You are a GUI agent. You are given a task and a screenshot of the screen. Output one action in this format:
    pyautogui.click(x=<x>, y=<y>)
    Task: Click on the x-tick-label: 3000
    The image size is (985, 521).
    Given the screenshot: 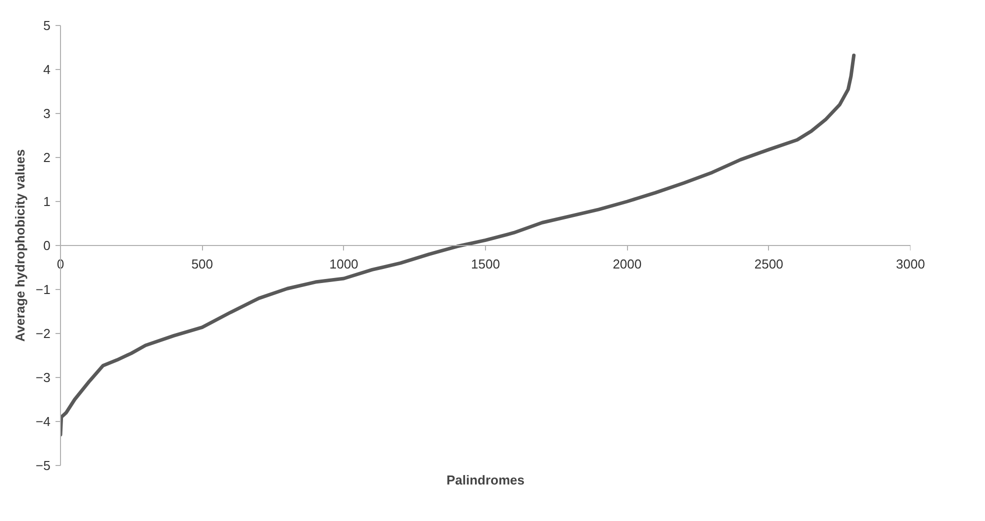 What is the action you would take?
    pyautogui.click(x=910, y=264)
    